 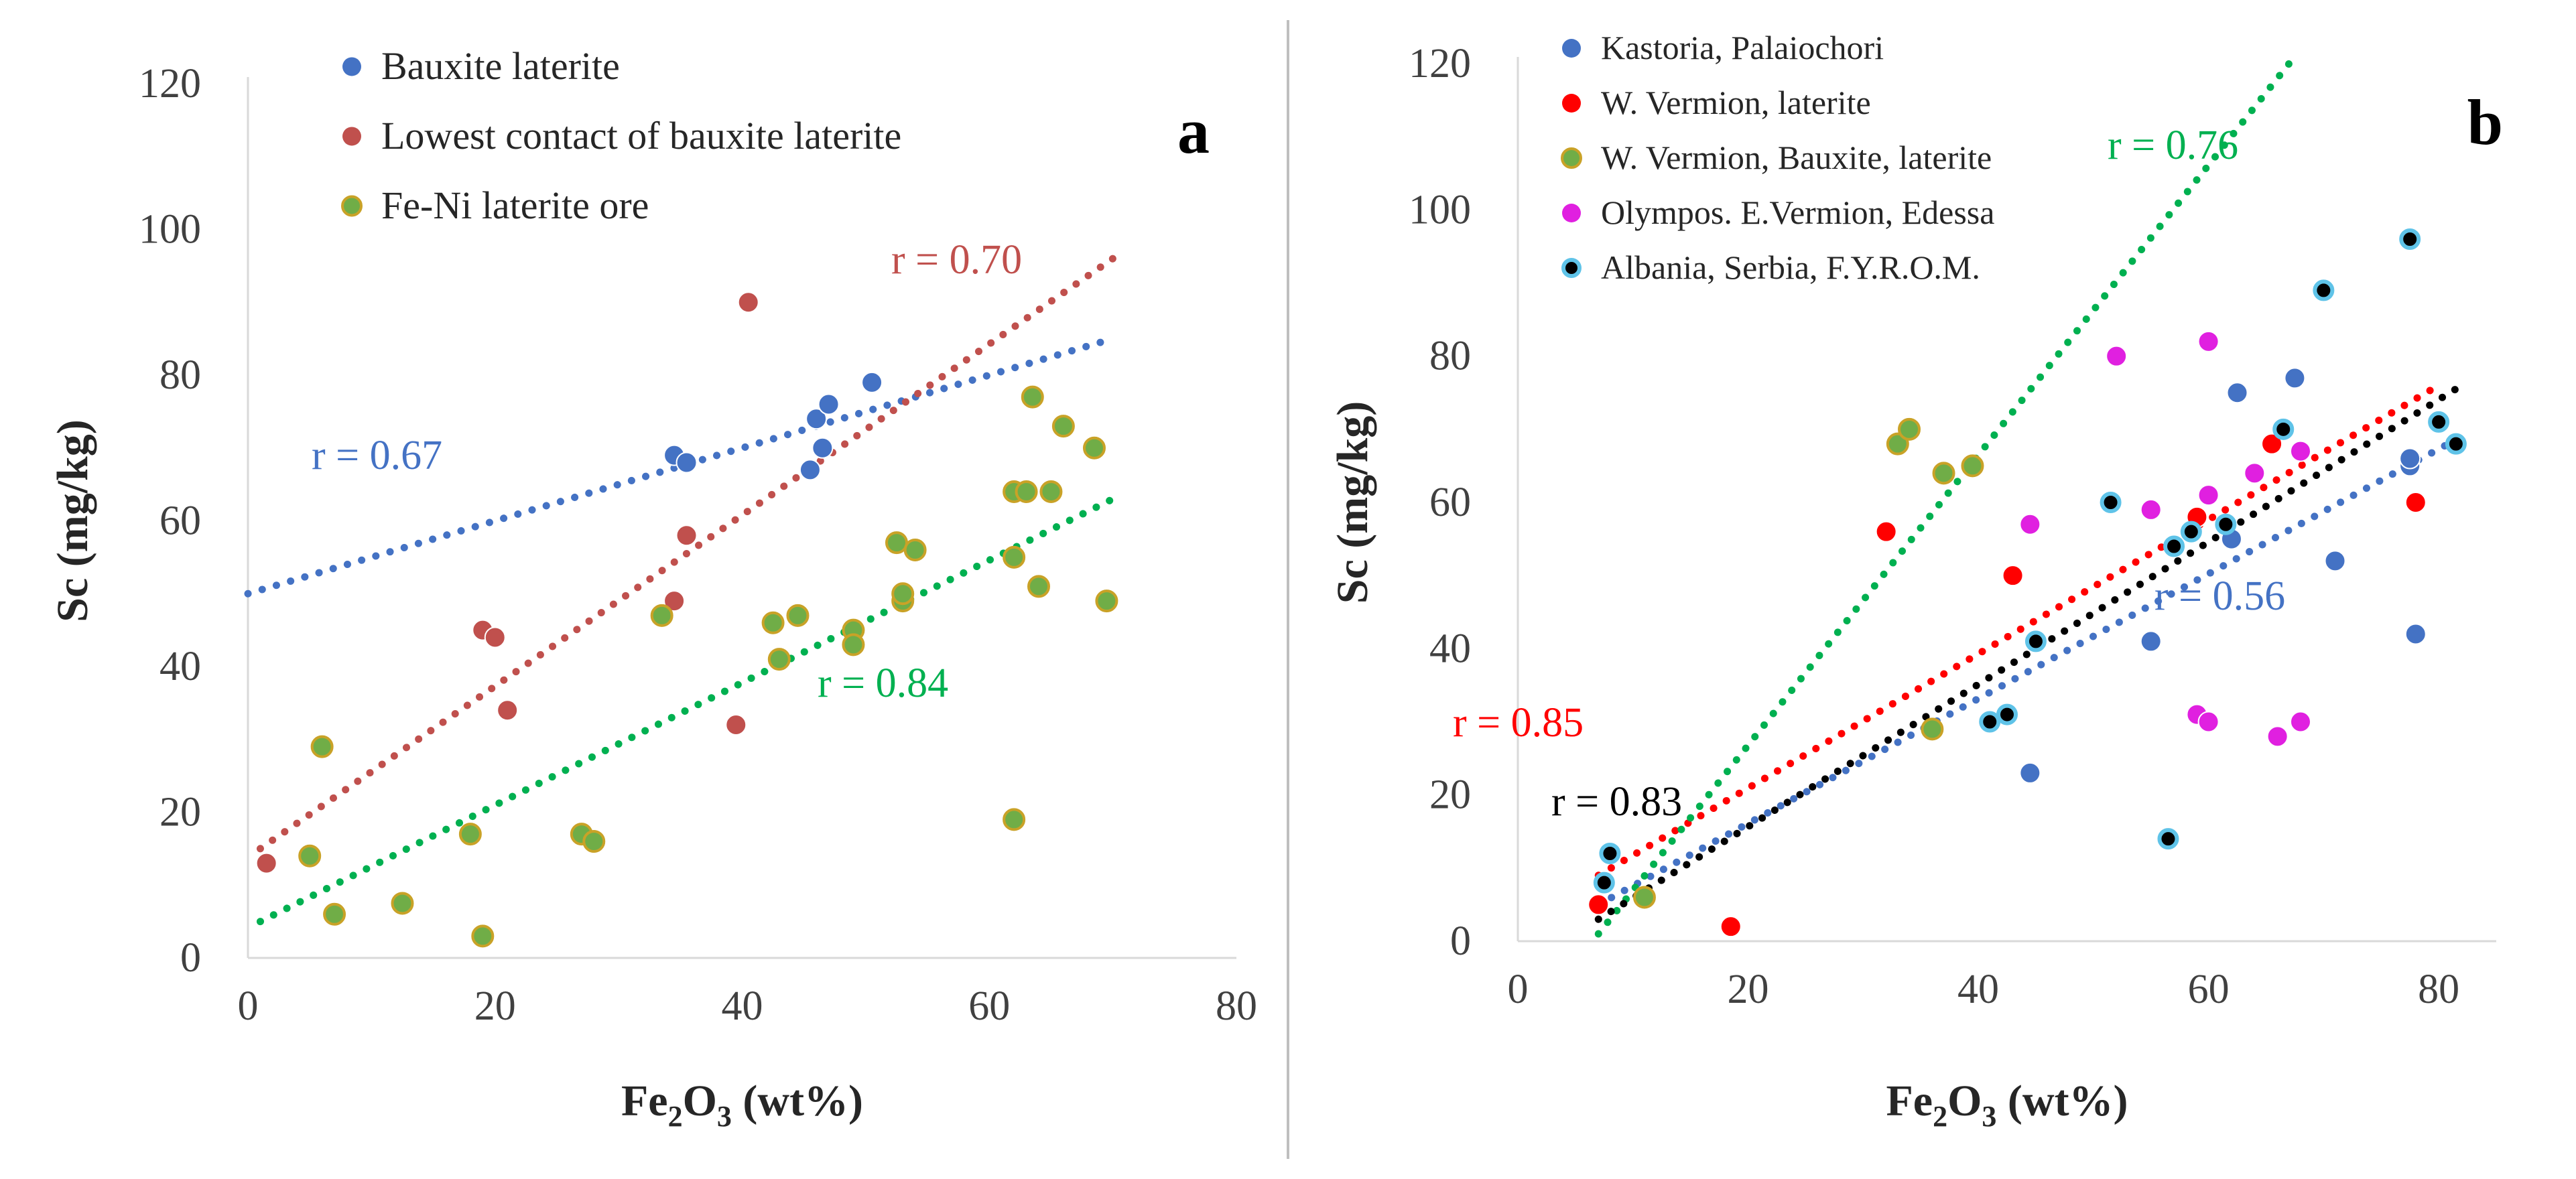 What do you see at coordinates (170, 84) in the screenshot?
I see `chart-a-y-tick-label: 120` at bounding box center [170, 84].